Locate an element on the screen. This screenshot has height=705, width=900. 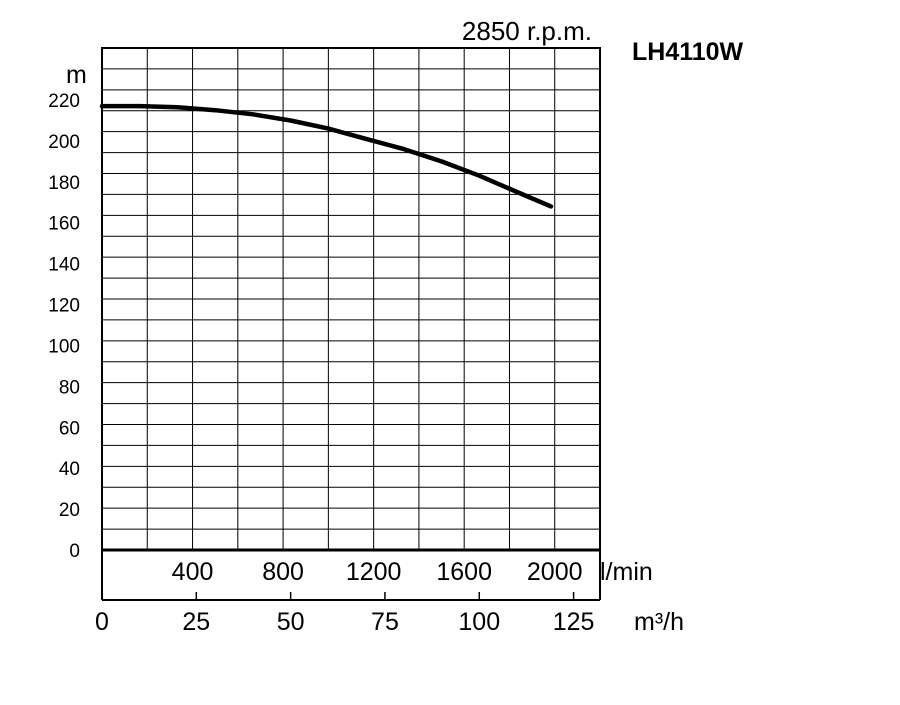
y-tick-label: 100 is located at coordinates (64, 346).